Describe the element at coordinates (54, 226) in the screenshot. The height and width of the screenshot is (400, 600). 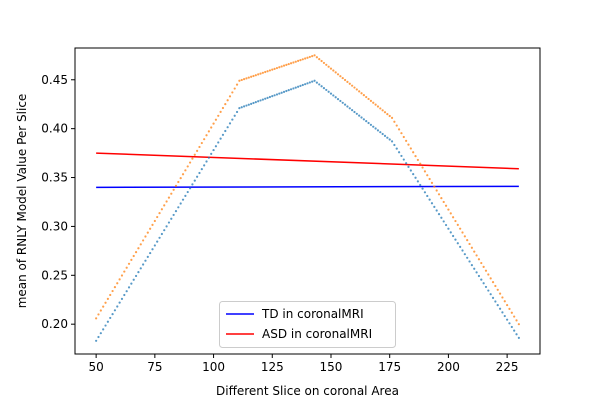
I see `y-tick-label: 0.30` at that location.